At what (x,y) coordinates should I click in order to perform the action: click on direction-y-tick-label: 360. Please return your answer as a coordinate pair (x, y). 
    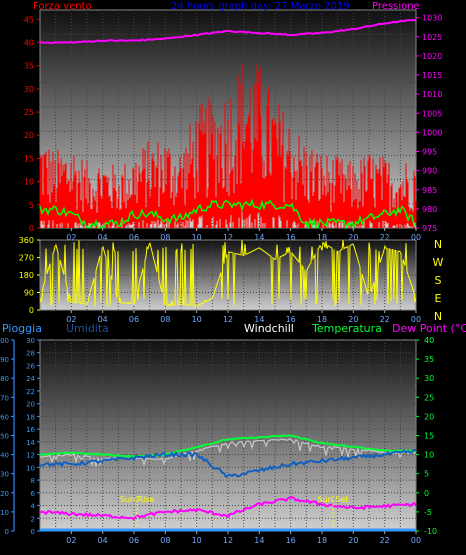
    Looking at the image, I should click on (26, 240).